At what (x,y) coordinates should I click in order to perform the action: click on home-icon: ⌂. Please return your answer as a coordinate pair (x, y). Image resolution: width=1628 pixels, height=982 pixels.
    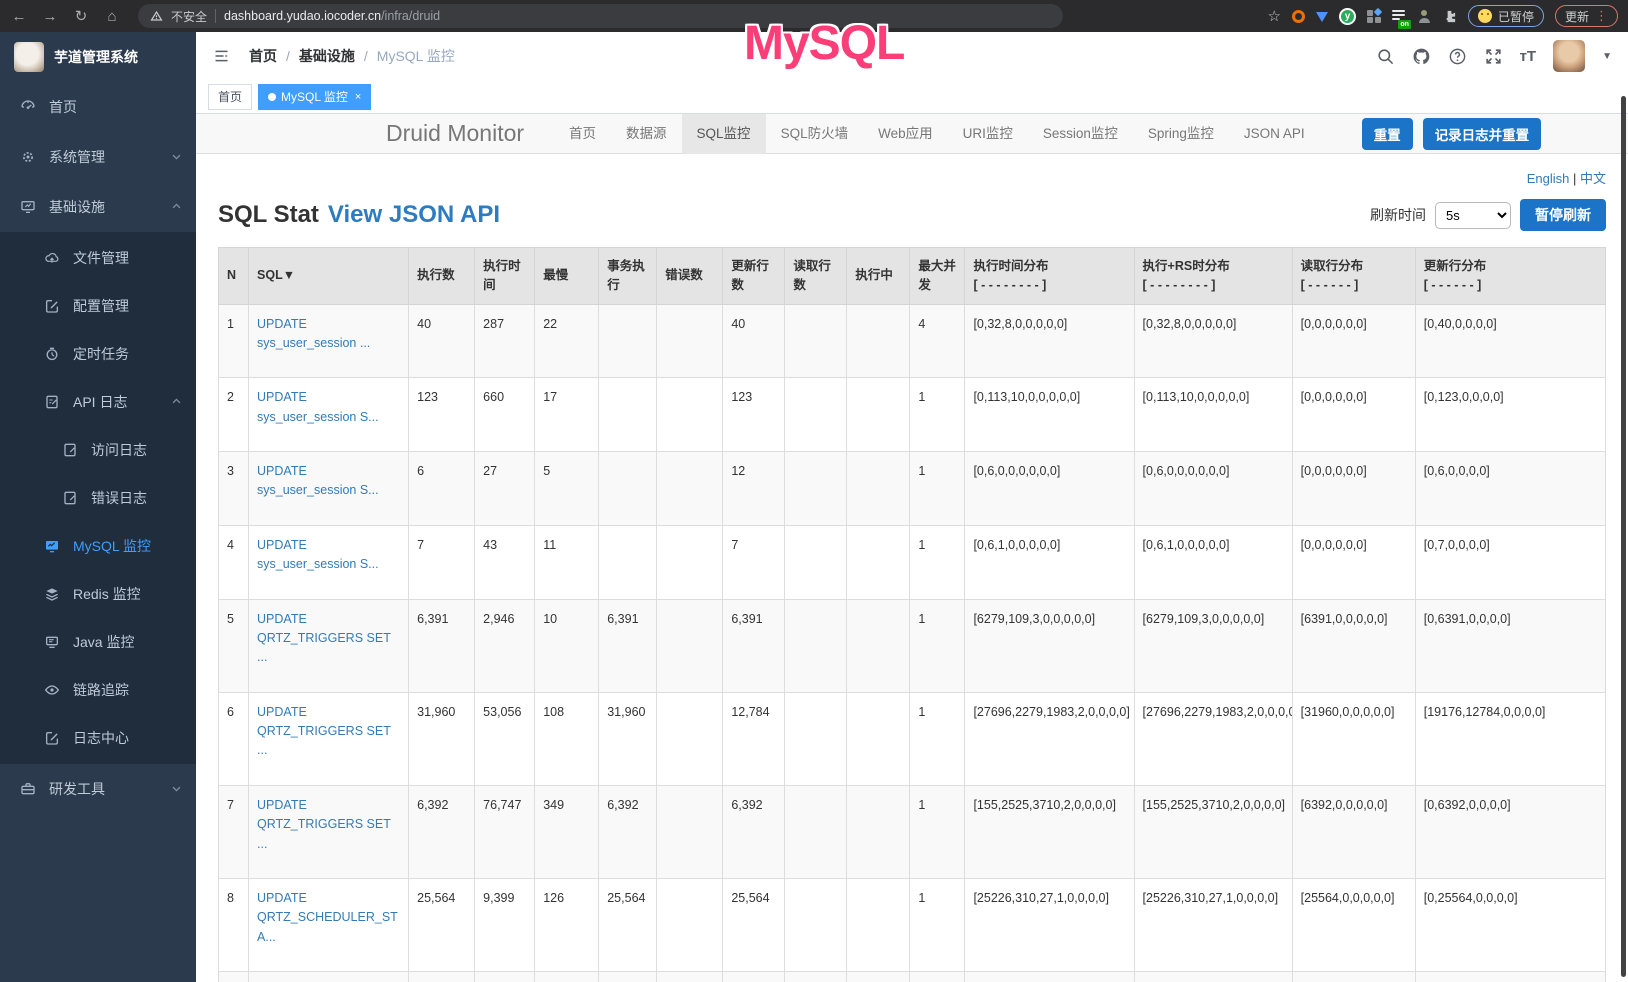
    Looking at the image, I should click on (112, 16).